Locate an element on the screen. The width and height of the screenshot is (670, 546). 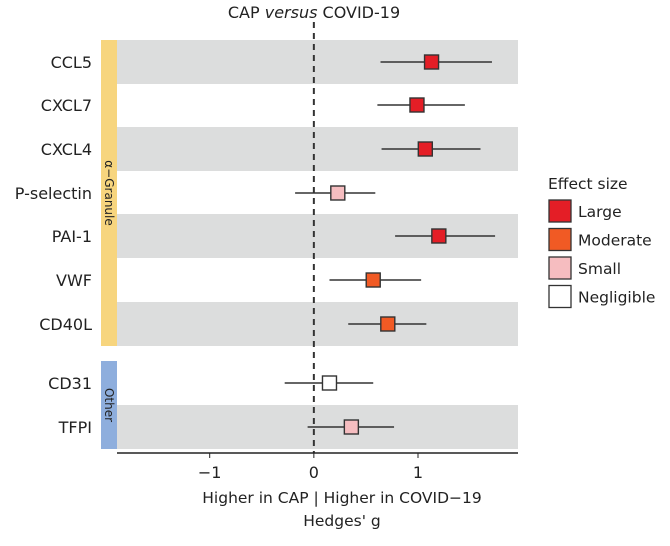
row-label-cd40l: CD40L is located at coordinates (65, 324).